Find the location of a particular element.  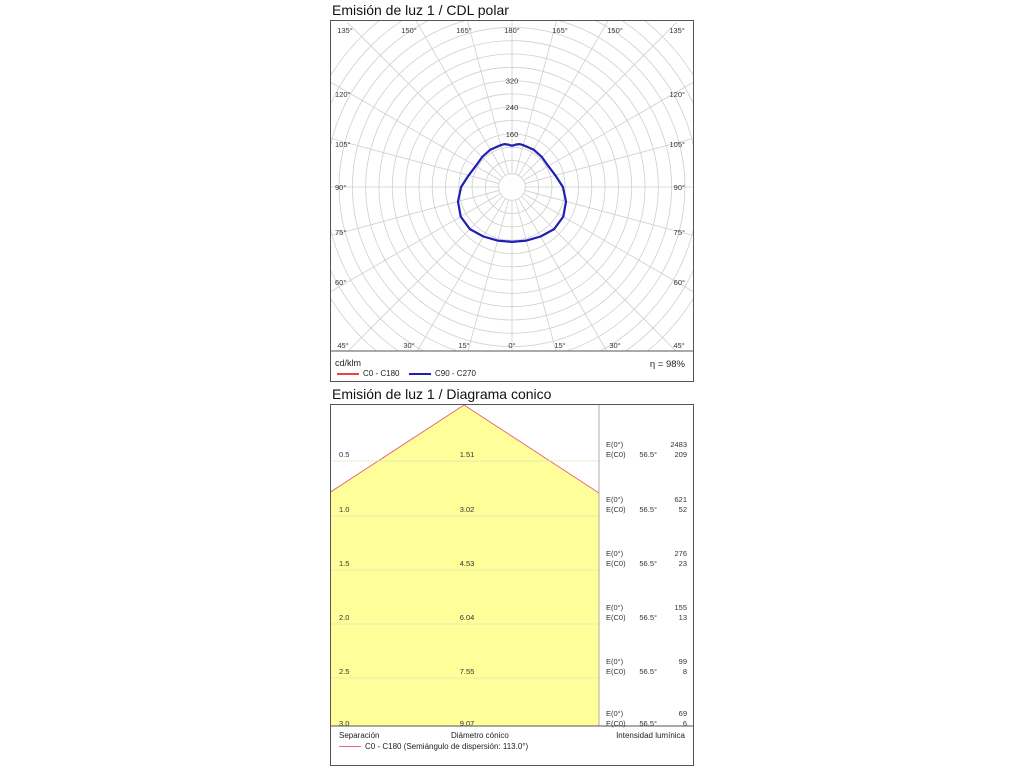

legend-c90-c270: C90 - C270 is located at coordinates (442, 373).